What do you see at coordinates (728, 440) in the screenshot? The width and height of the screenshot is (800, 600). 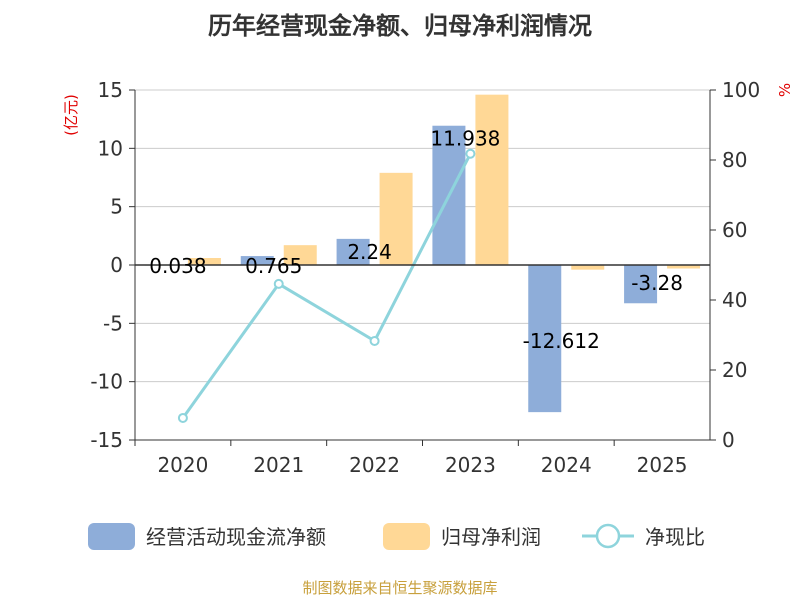 I see `right-tick-label: 0` at bounding box center [728, 440].